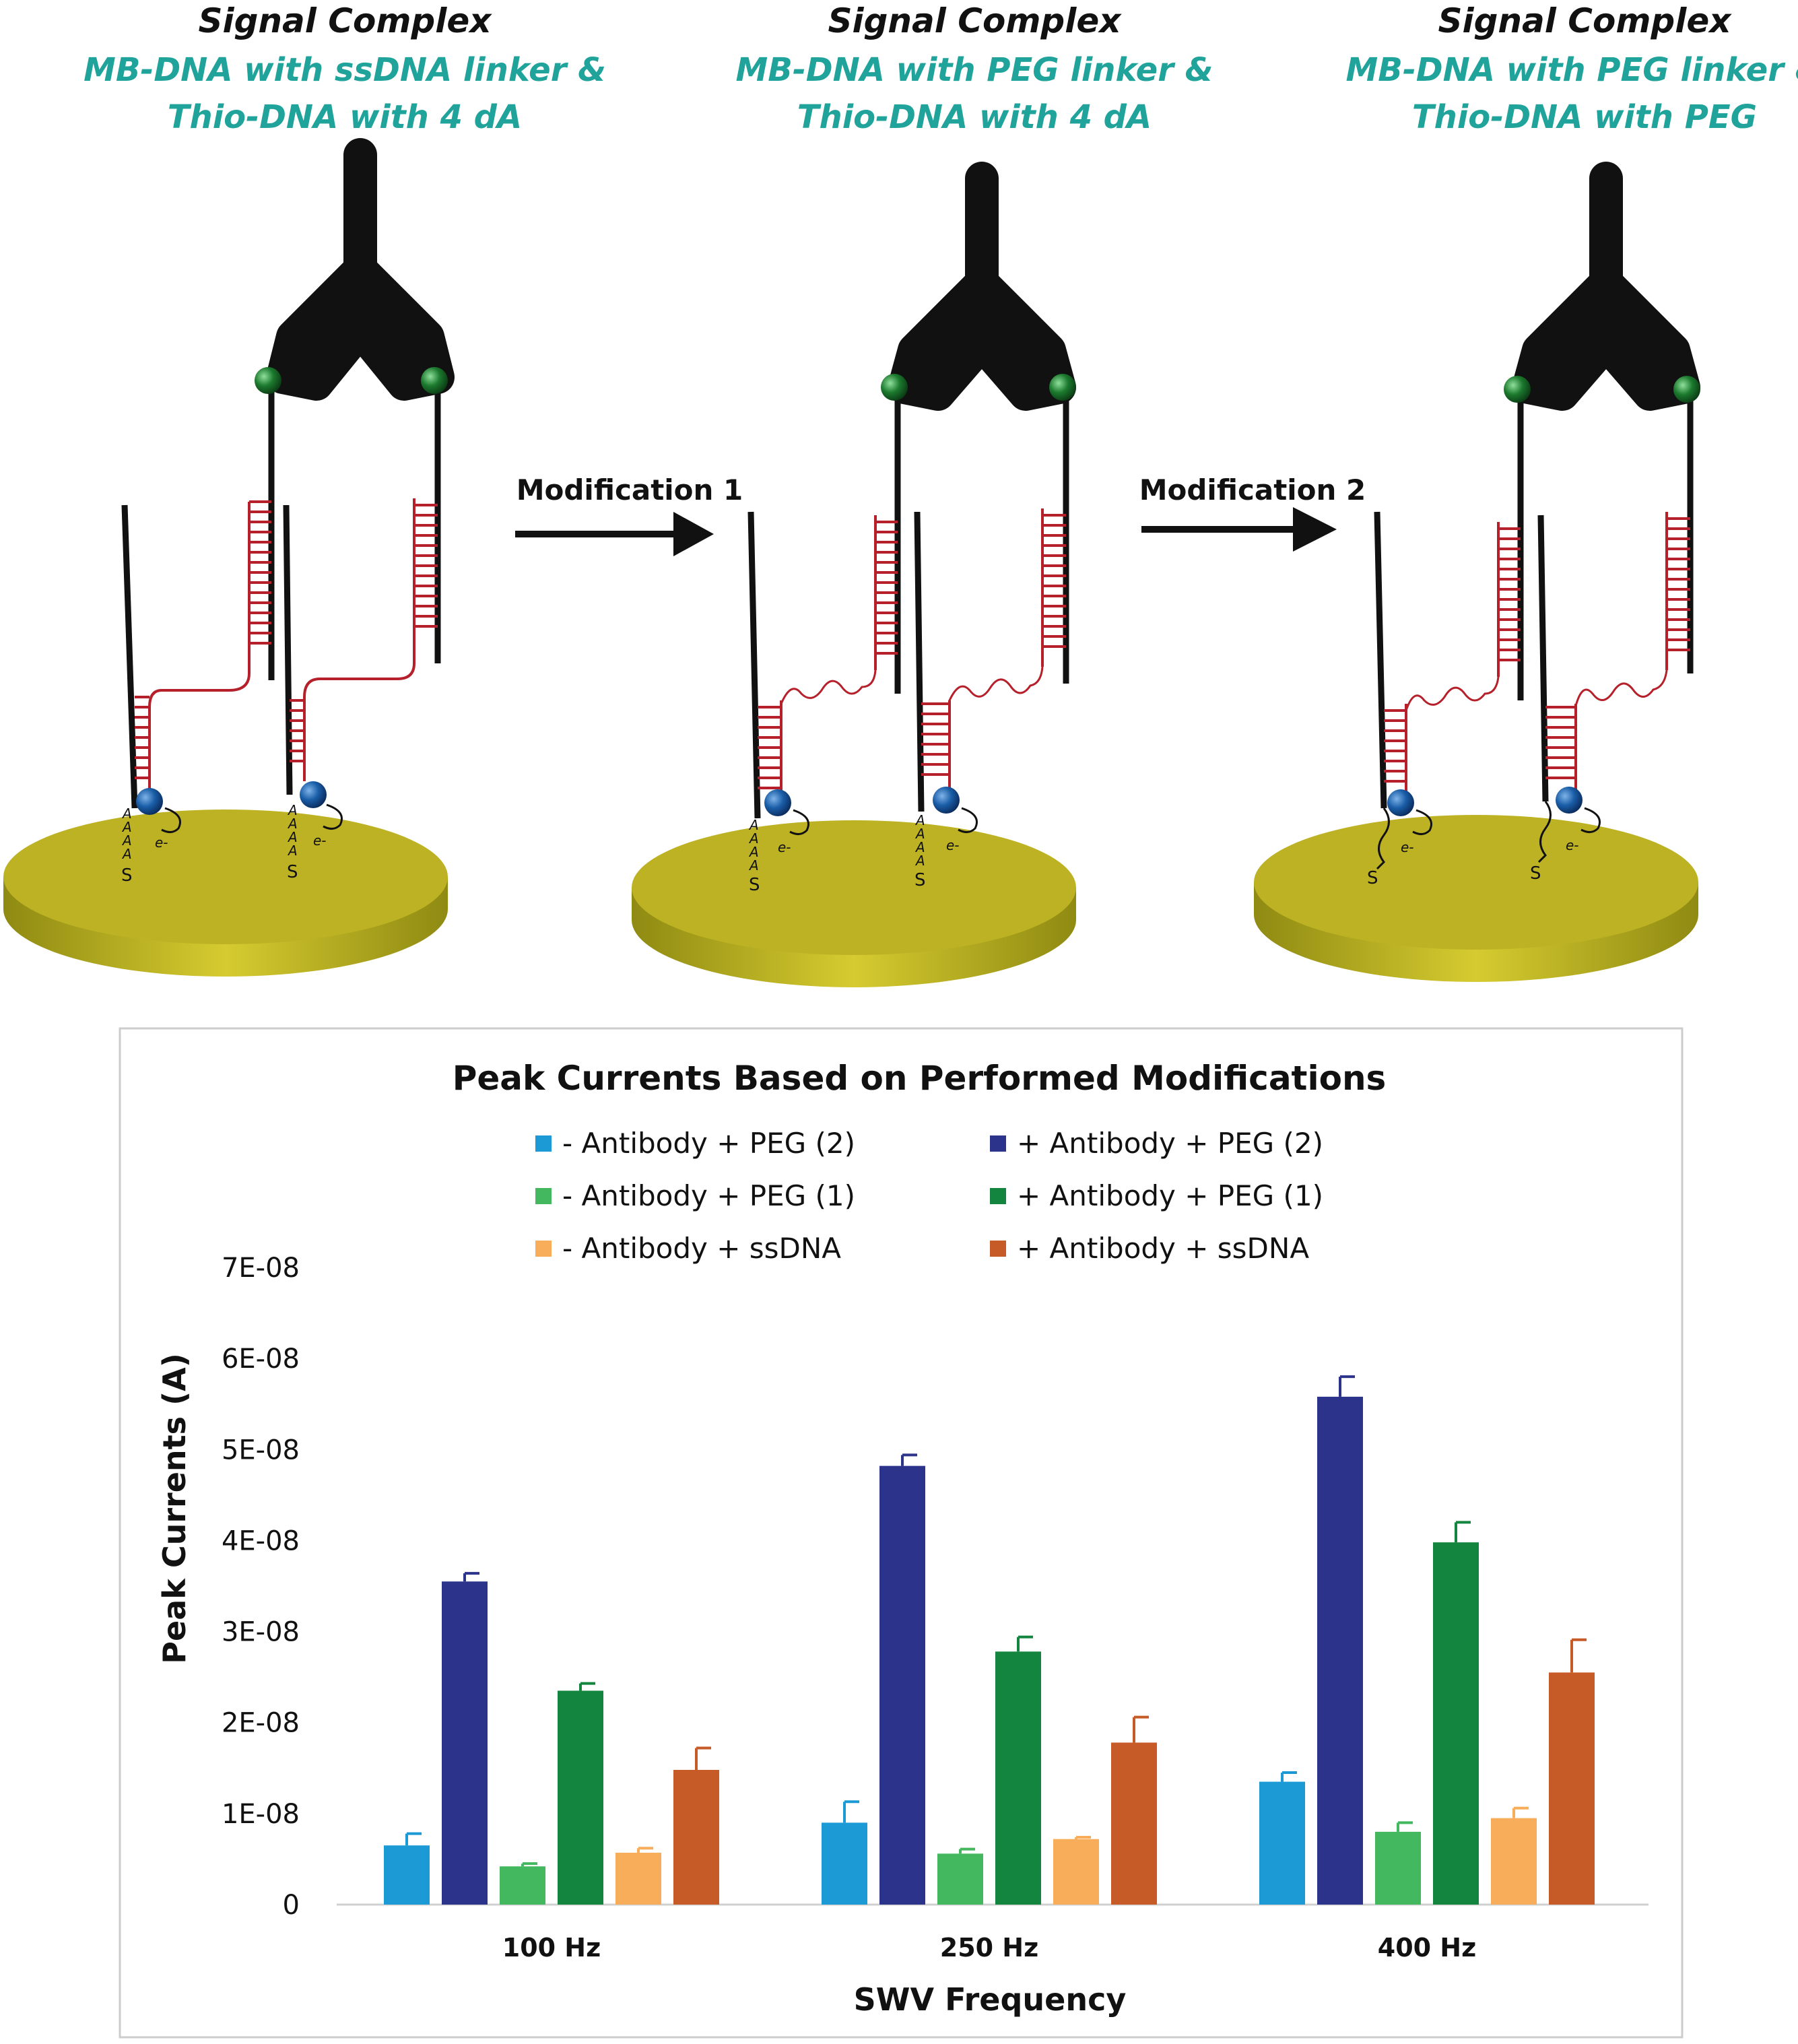  Describe the element at coordinates (345, 117) in the screenshot. I see `panel-1-subtitle-line2: Thio-DNA with 4 dA` at that location.